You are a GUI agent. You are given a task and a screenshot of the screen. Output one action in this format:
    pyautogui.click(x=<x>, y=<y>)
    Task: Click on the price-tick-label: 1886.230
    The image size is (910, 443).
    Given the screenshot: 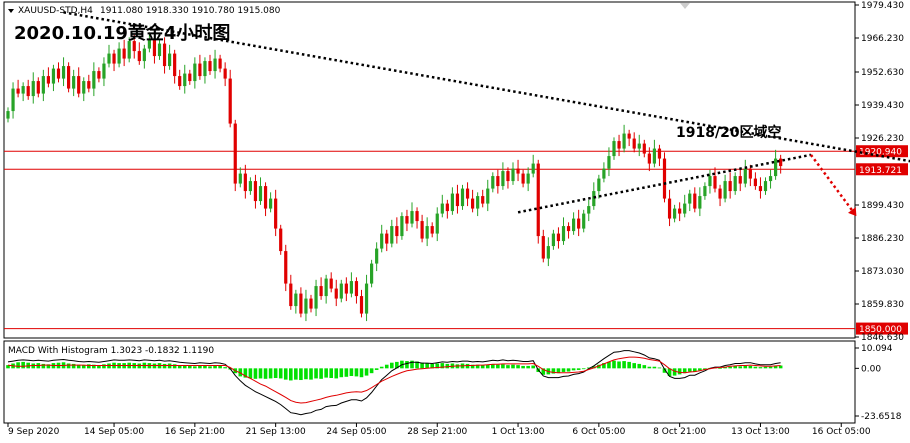 What is the action you would take?
    pyautogui.click(x=882, y=239)
    